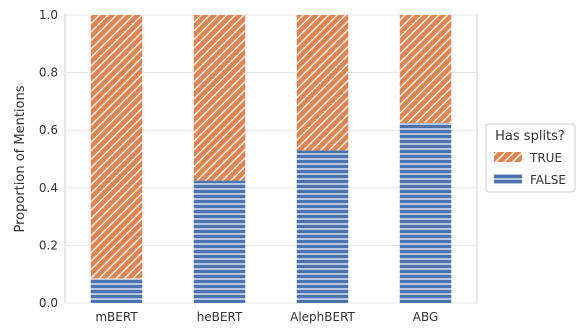 This screenshot has width=580, height=329. I want to click on legend-swatch-false, so click(508, 179).